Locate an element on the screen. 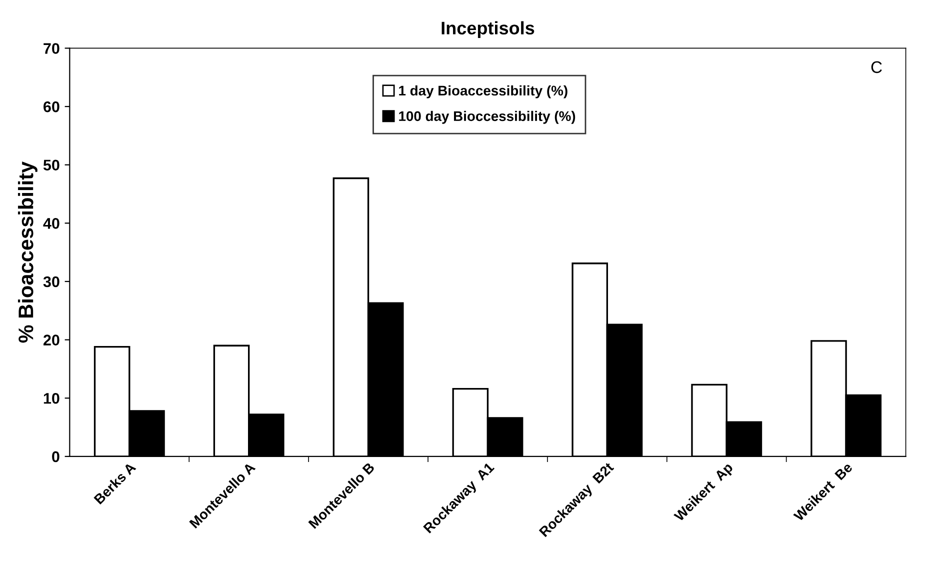 The height and width of the screenshot is (567, 929). y-tick-label: 50 is located at coordinates (51, 165).